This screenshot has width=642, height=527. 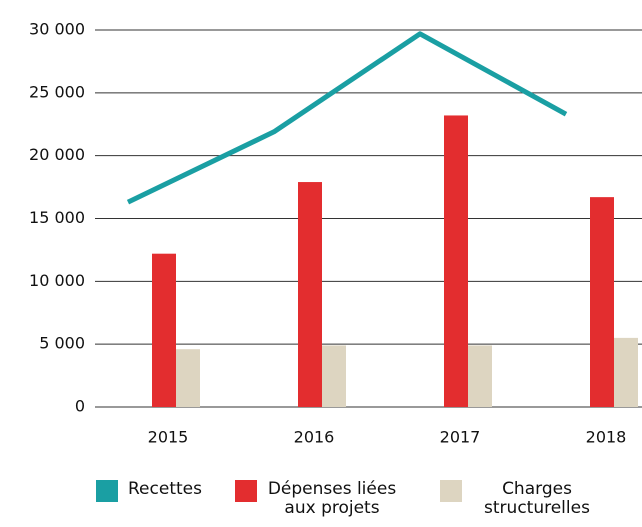 I want to click on x-tick-label: 2016, so click(x=314, y=437).